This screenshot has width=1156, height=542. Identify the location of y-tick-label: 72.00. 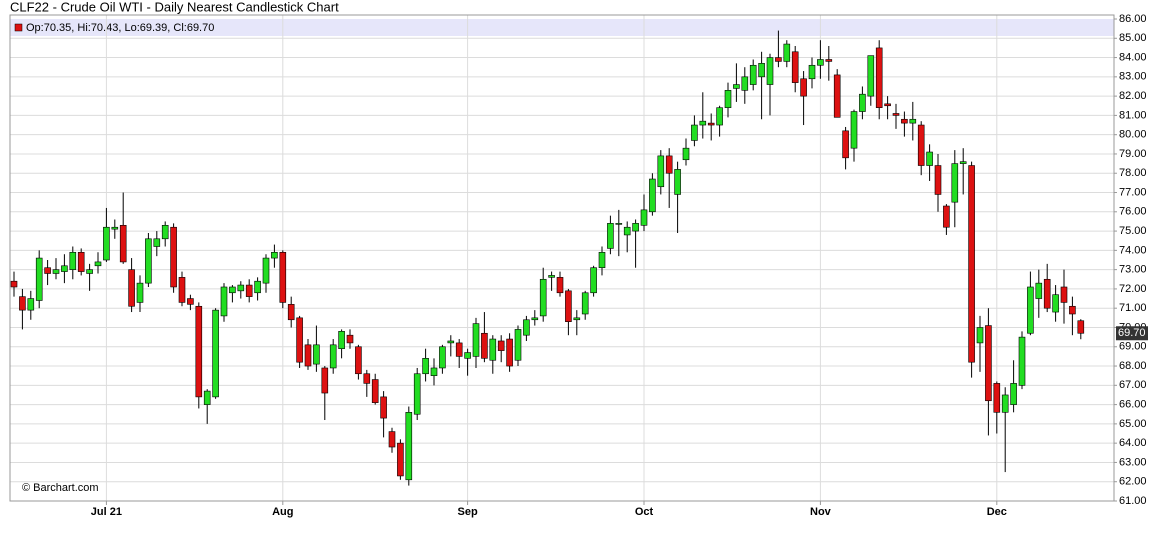
(1133, 289).